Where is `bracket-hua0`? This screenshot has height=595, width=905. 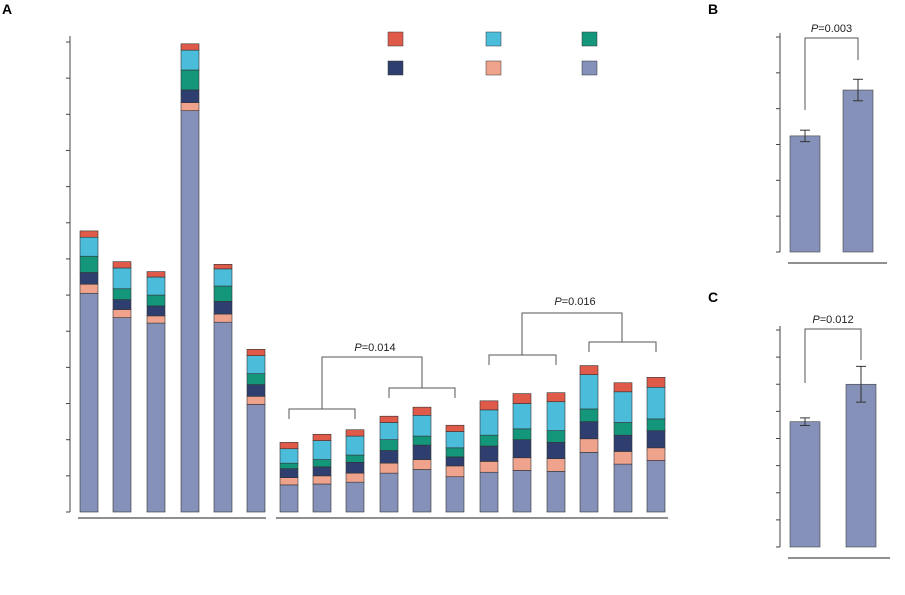
bracket-hua0 is located at coordinates (522, 359).